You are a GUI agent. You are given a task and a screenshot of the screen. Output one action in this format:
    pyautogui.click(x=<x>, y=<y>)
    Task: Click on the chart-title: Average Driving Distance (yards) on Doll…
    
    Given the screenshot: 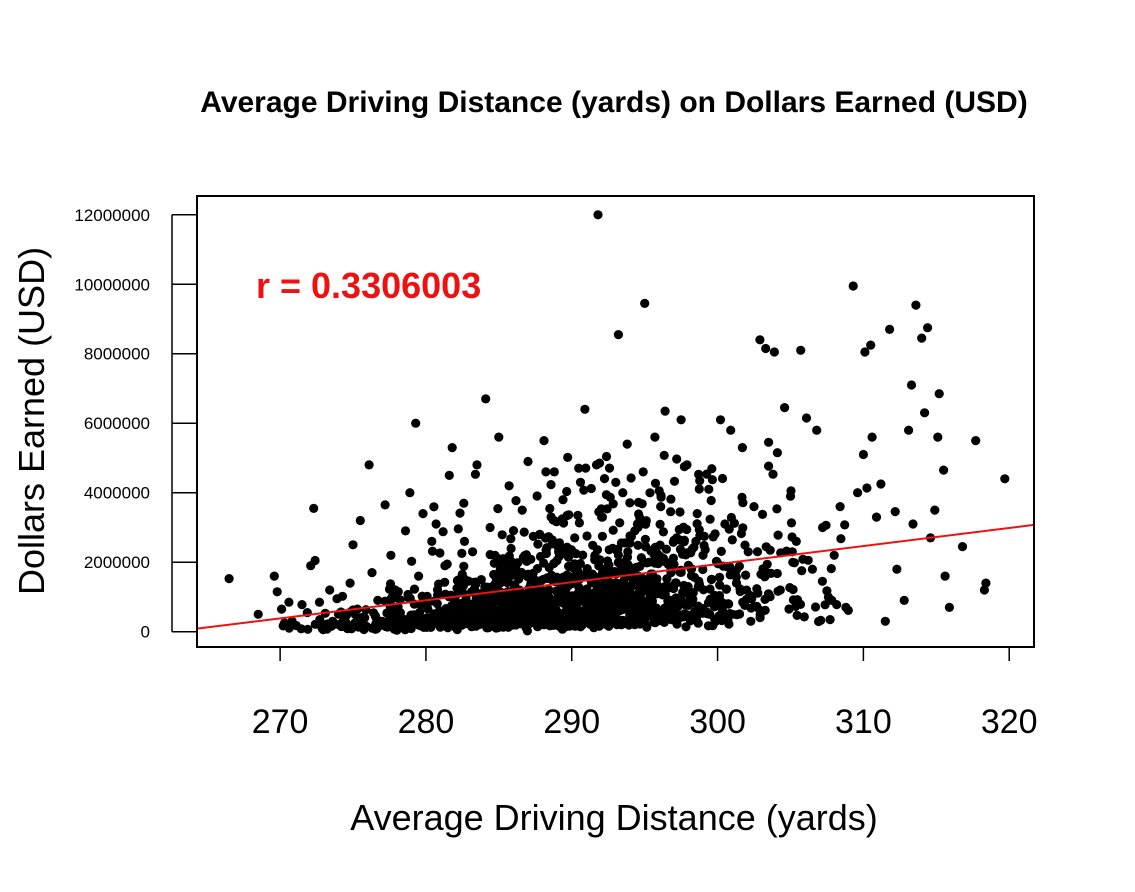 What is the action you would take?
    pyautogui.click(x=613, y=102)
    